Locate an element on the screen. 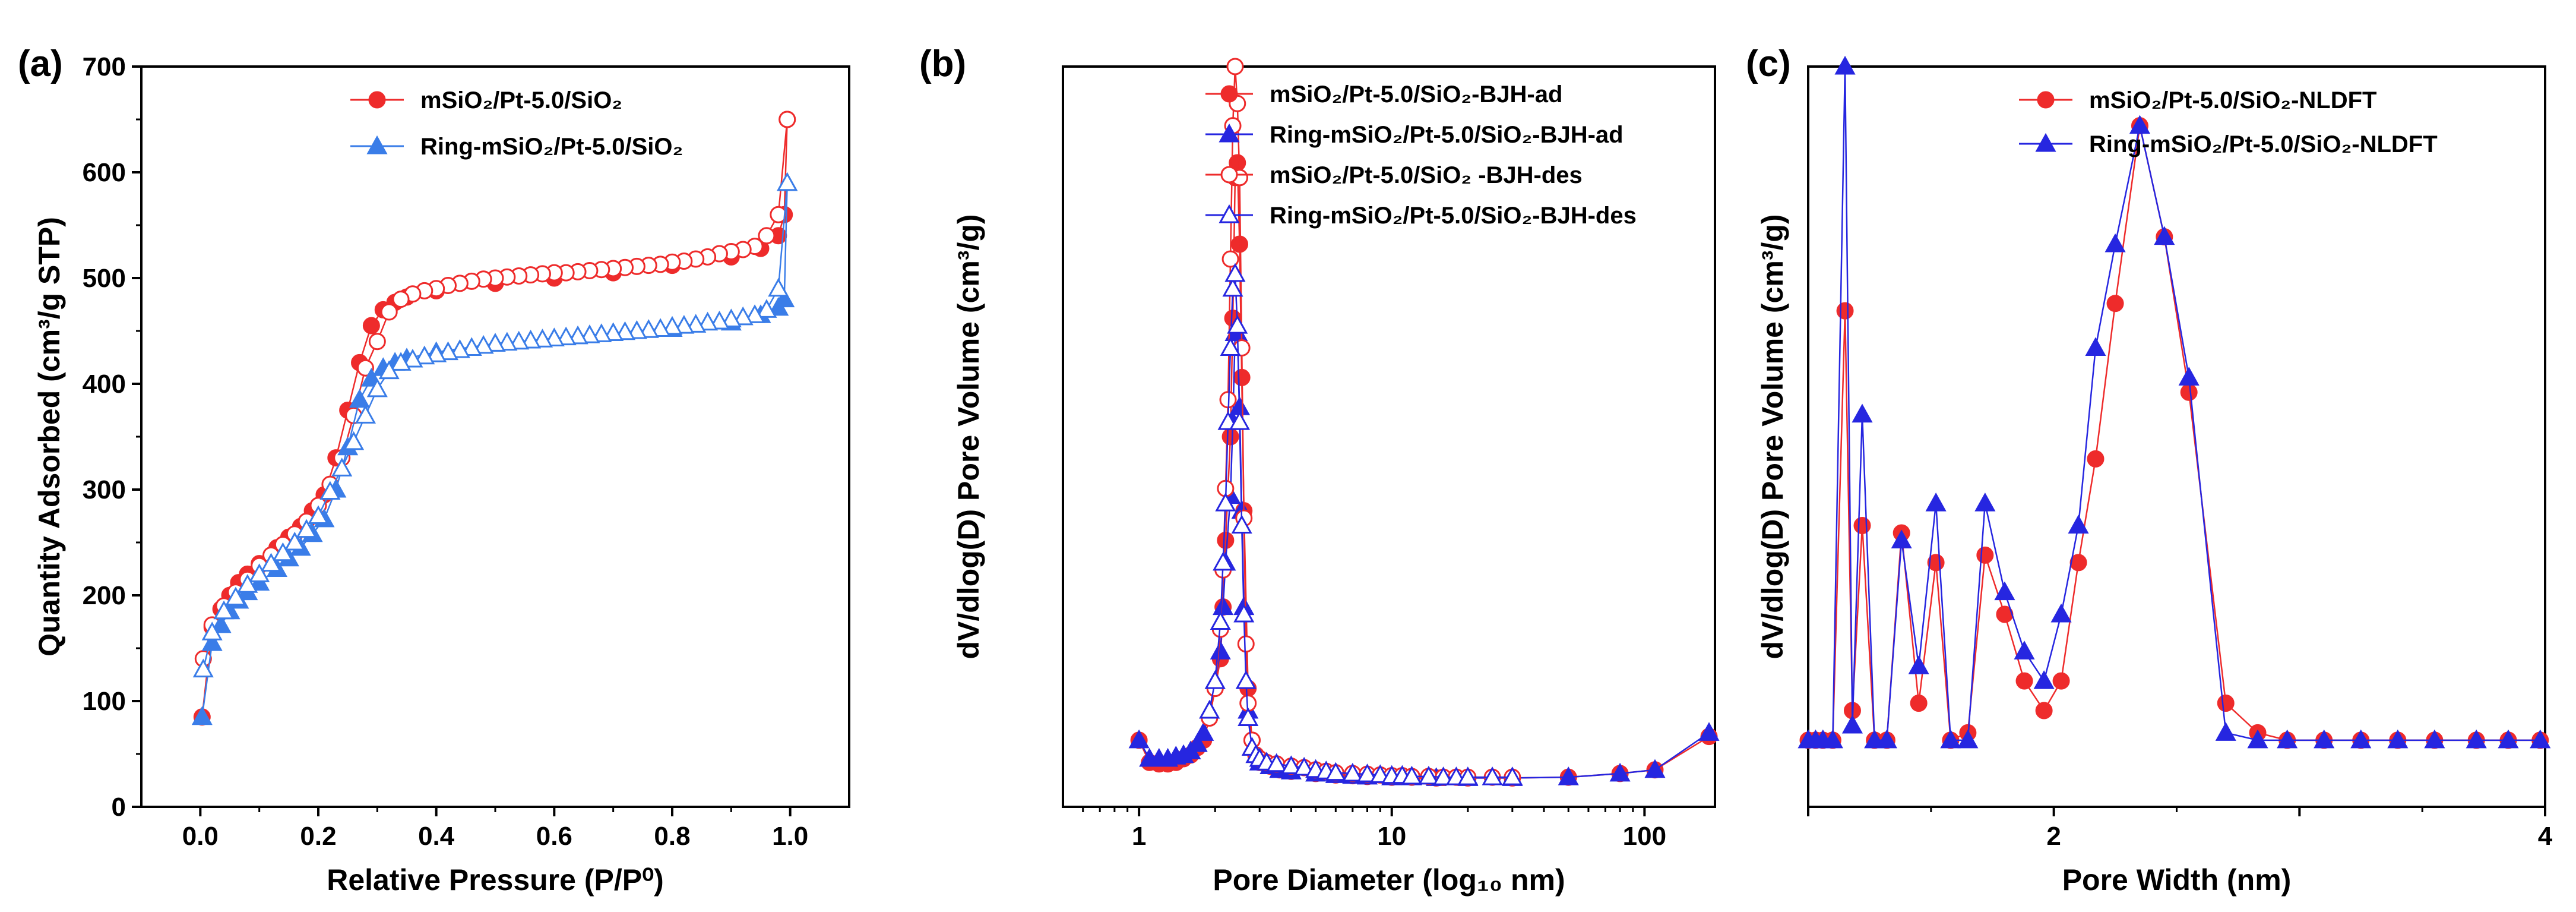 The image size is (2576, 912). series-line is located at coordinates (494, 418).